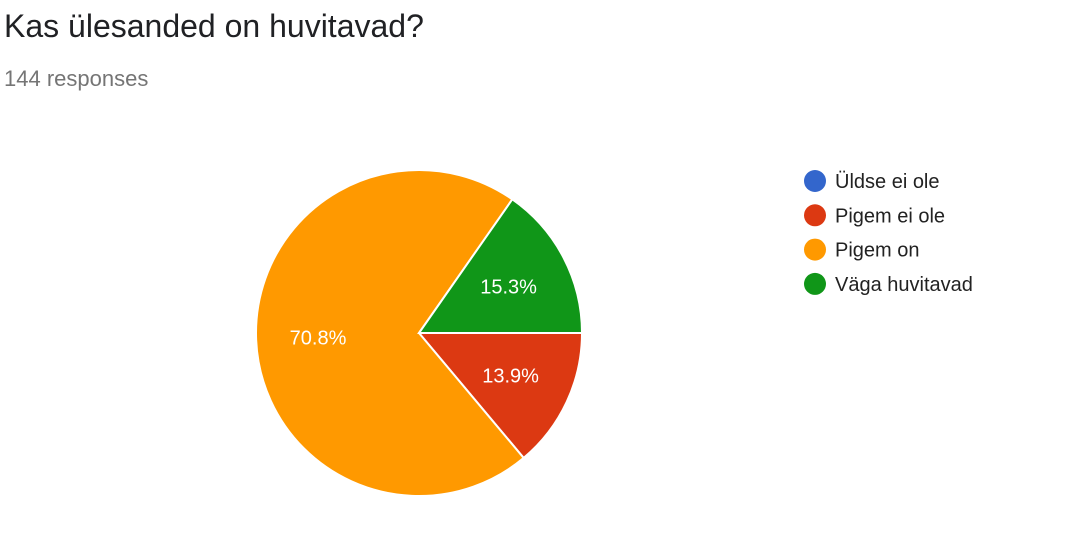 The height and width of the screenshot is (547, 1069). I want to click on slice-label-pigem-on: 70.8%, so click(318, 338).